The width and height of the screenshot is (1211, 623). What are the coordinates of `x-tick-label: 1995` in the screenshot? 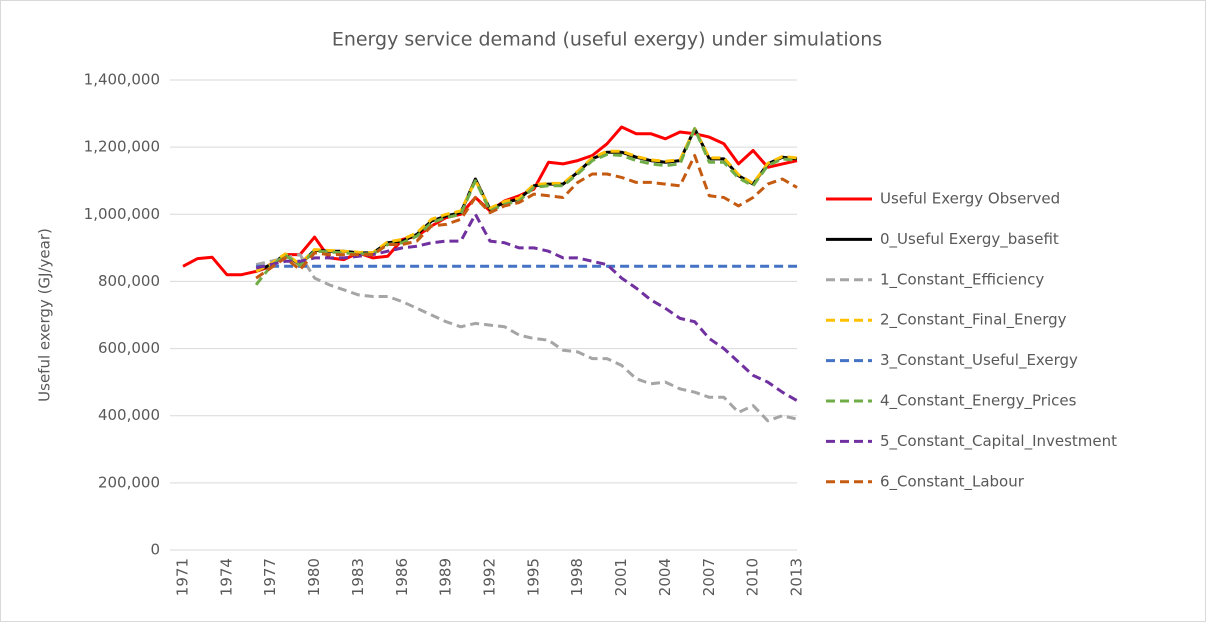 It's located at (533, 577).